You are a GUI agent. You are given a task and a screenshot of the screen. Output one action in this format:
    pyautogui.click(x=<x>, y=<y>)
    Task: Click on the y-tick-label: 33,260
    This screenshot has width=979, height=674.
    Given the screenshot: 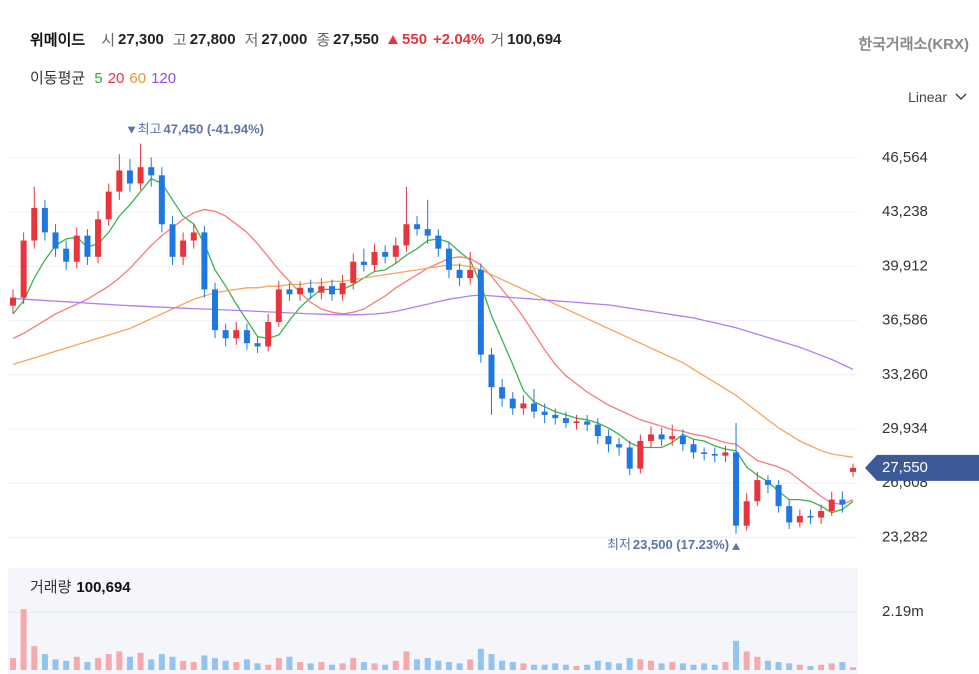 What is the action you would take?
    pyautogui.click(x=905, y=374)
    